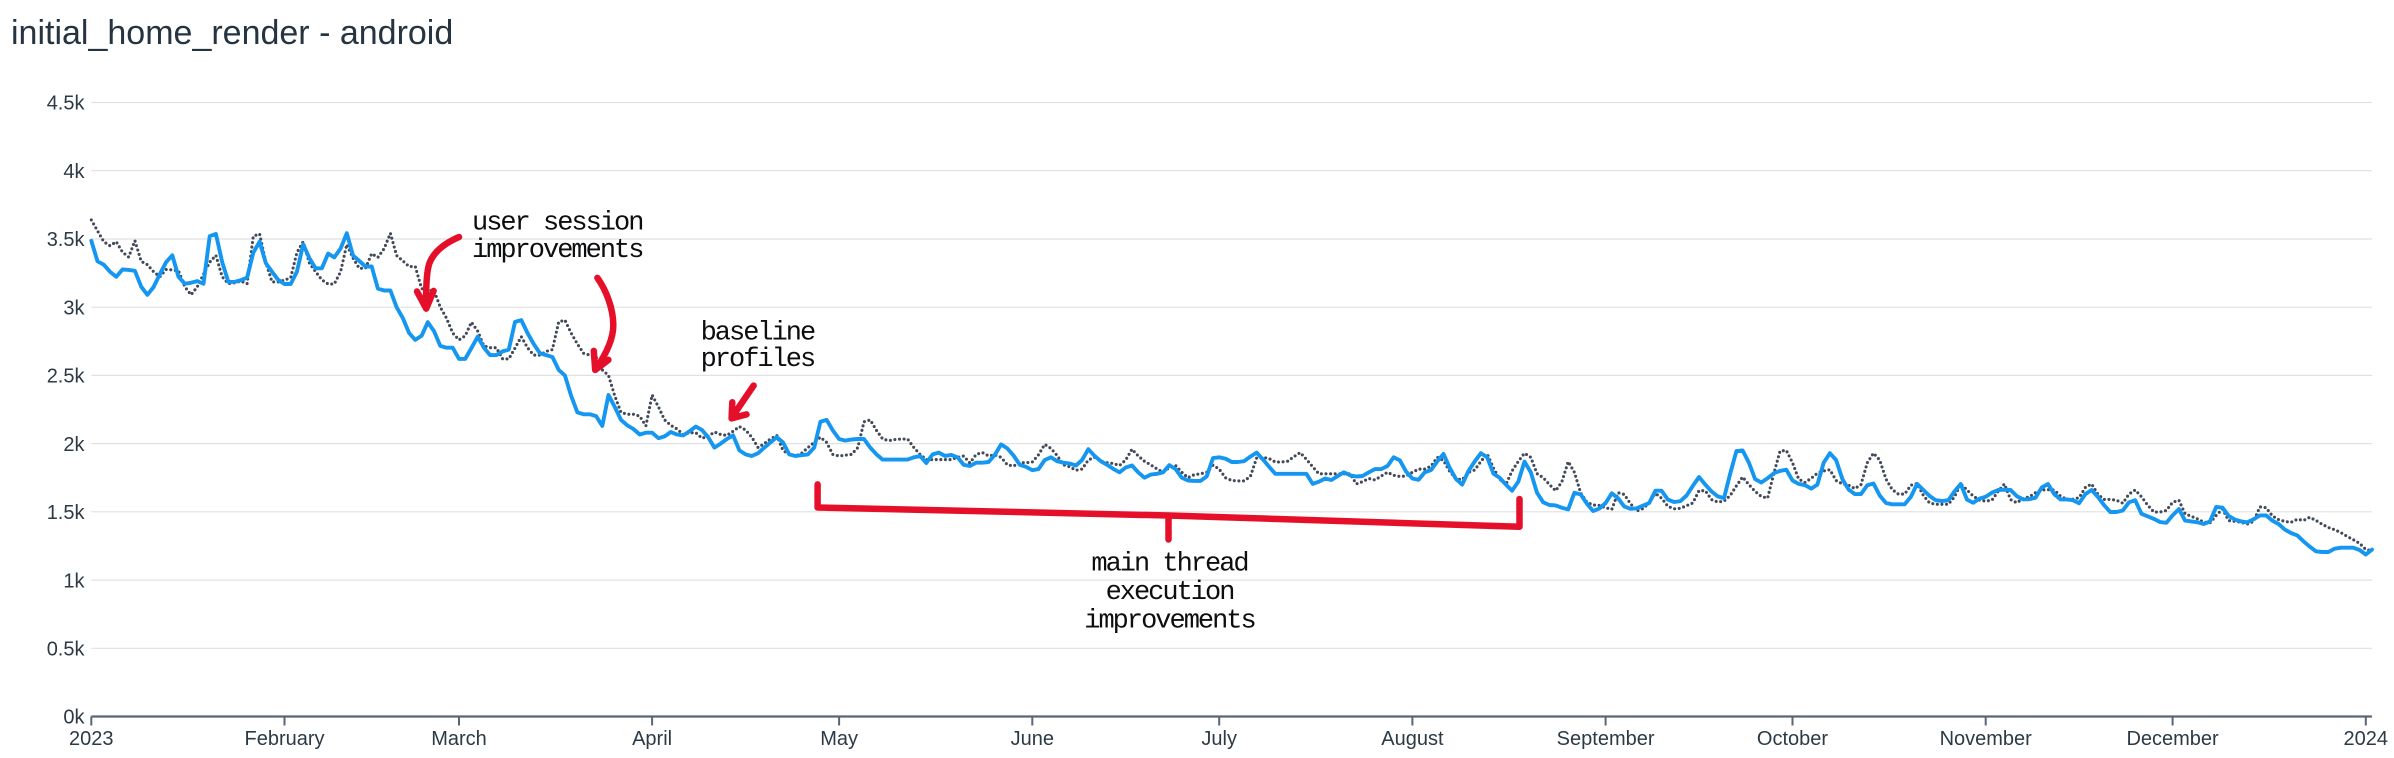  What do you see at coordinates (2366, 739) in the screenshot?
I see `svg-text: 2024` at bounding box center [2366, 739].